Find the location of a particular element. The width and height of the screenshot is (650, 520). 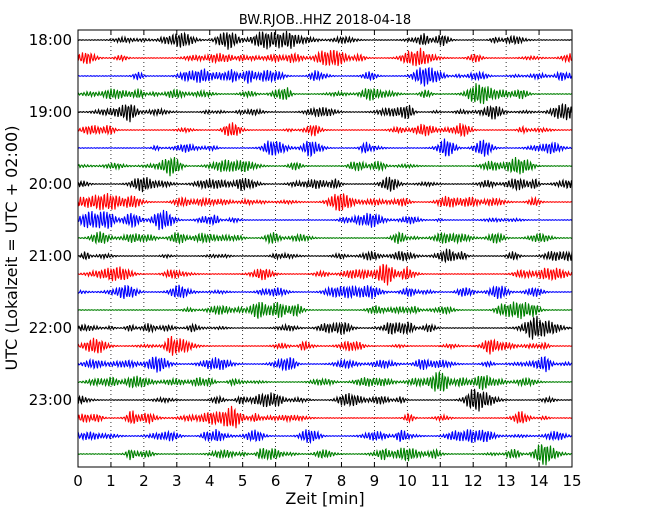

y-tick-label: 22:00 is located at coordinates (50, 328).